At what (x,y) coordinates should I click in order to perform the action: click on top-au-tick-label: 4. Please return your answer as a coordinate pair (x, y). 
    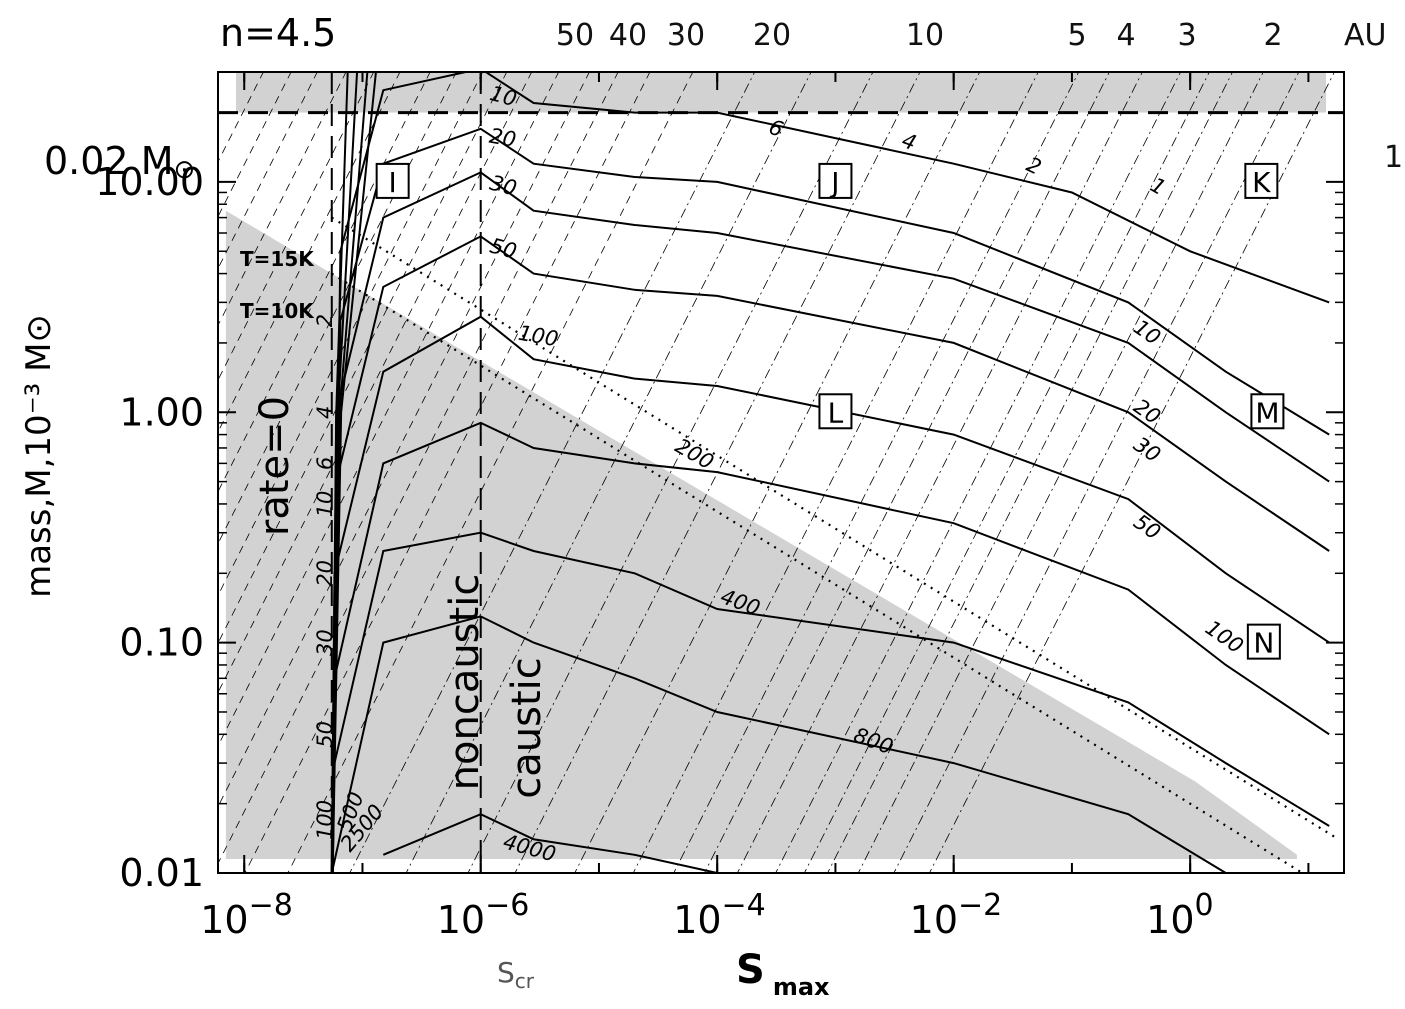
    Looking at the image, I should click on (1125, 35).